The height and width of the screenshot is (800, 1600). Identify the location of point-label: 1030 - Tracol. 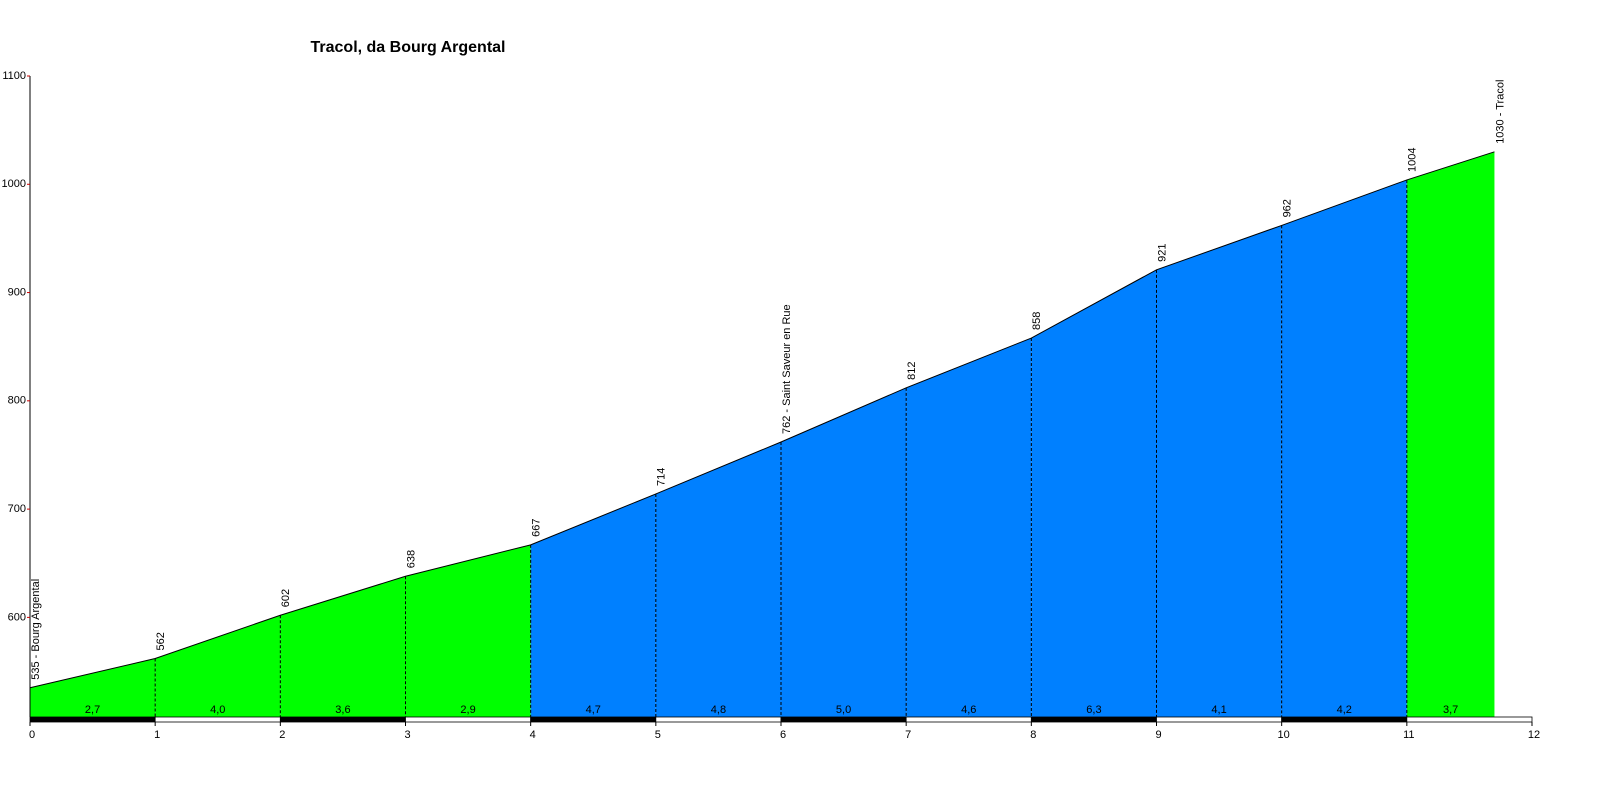
(1500, 112).